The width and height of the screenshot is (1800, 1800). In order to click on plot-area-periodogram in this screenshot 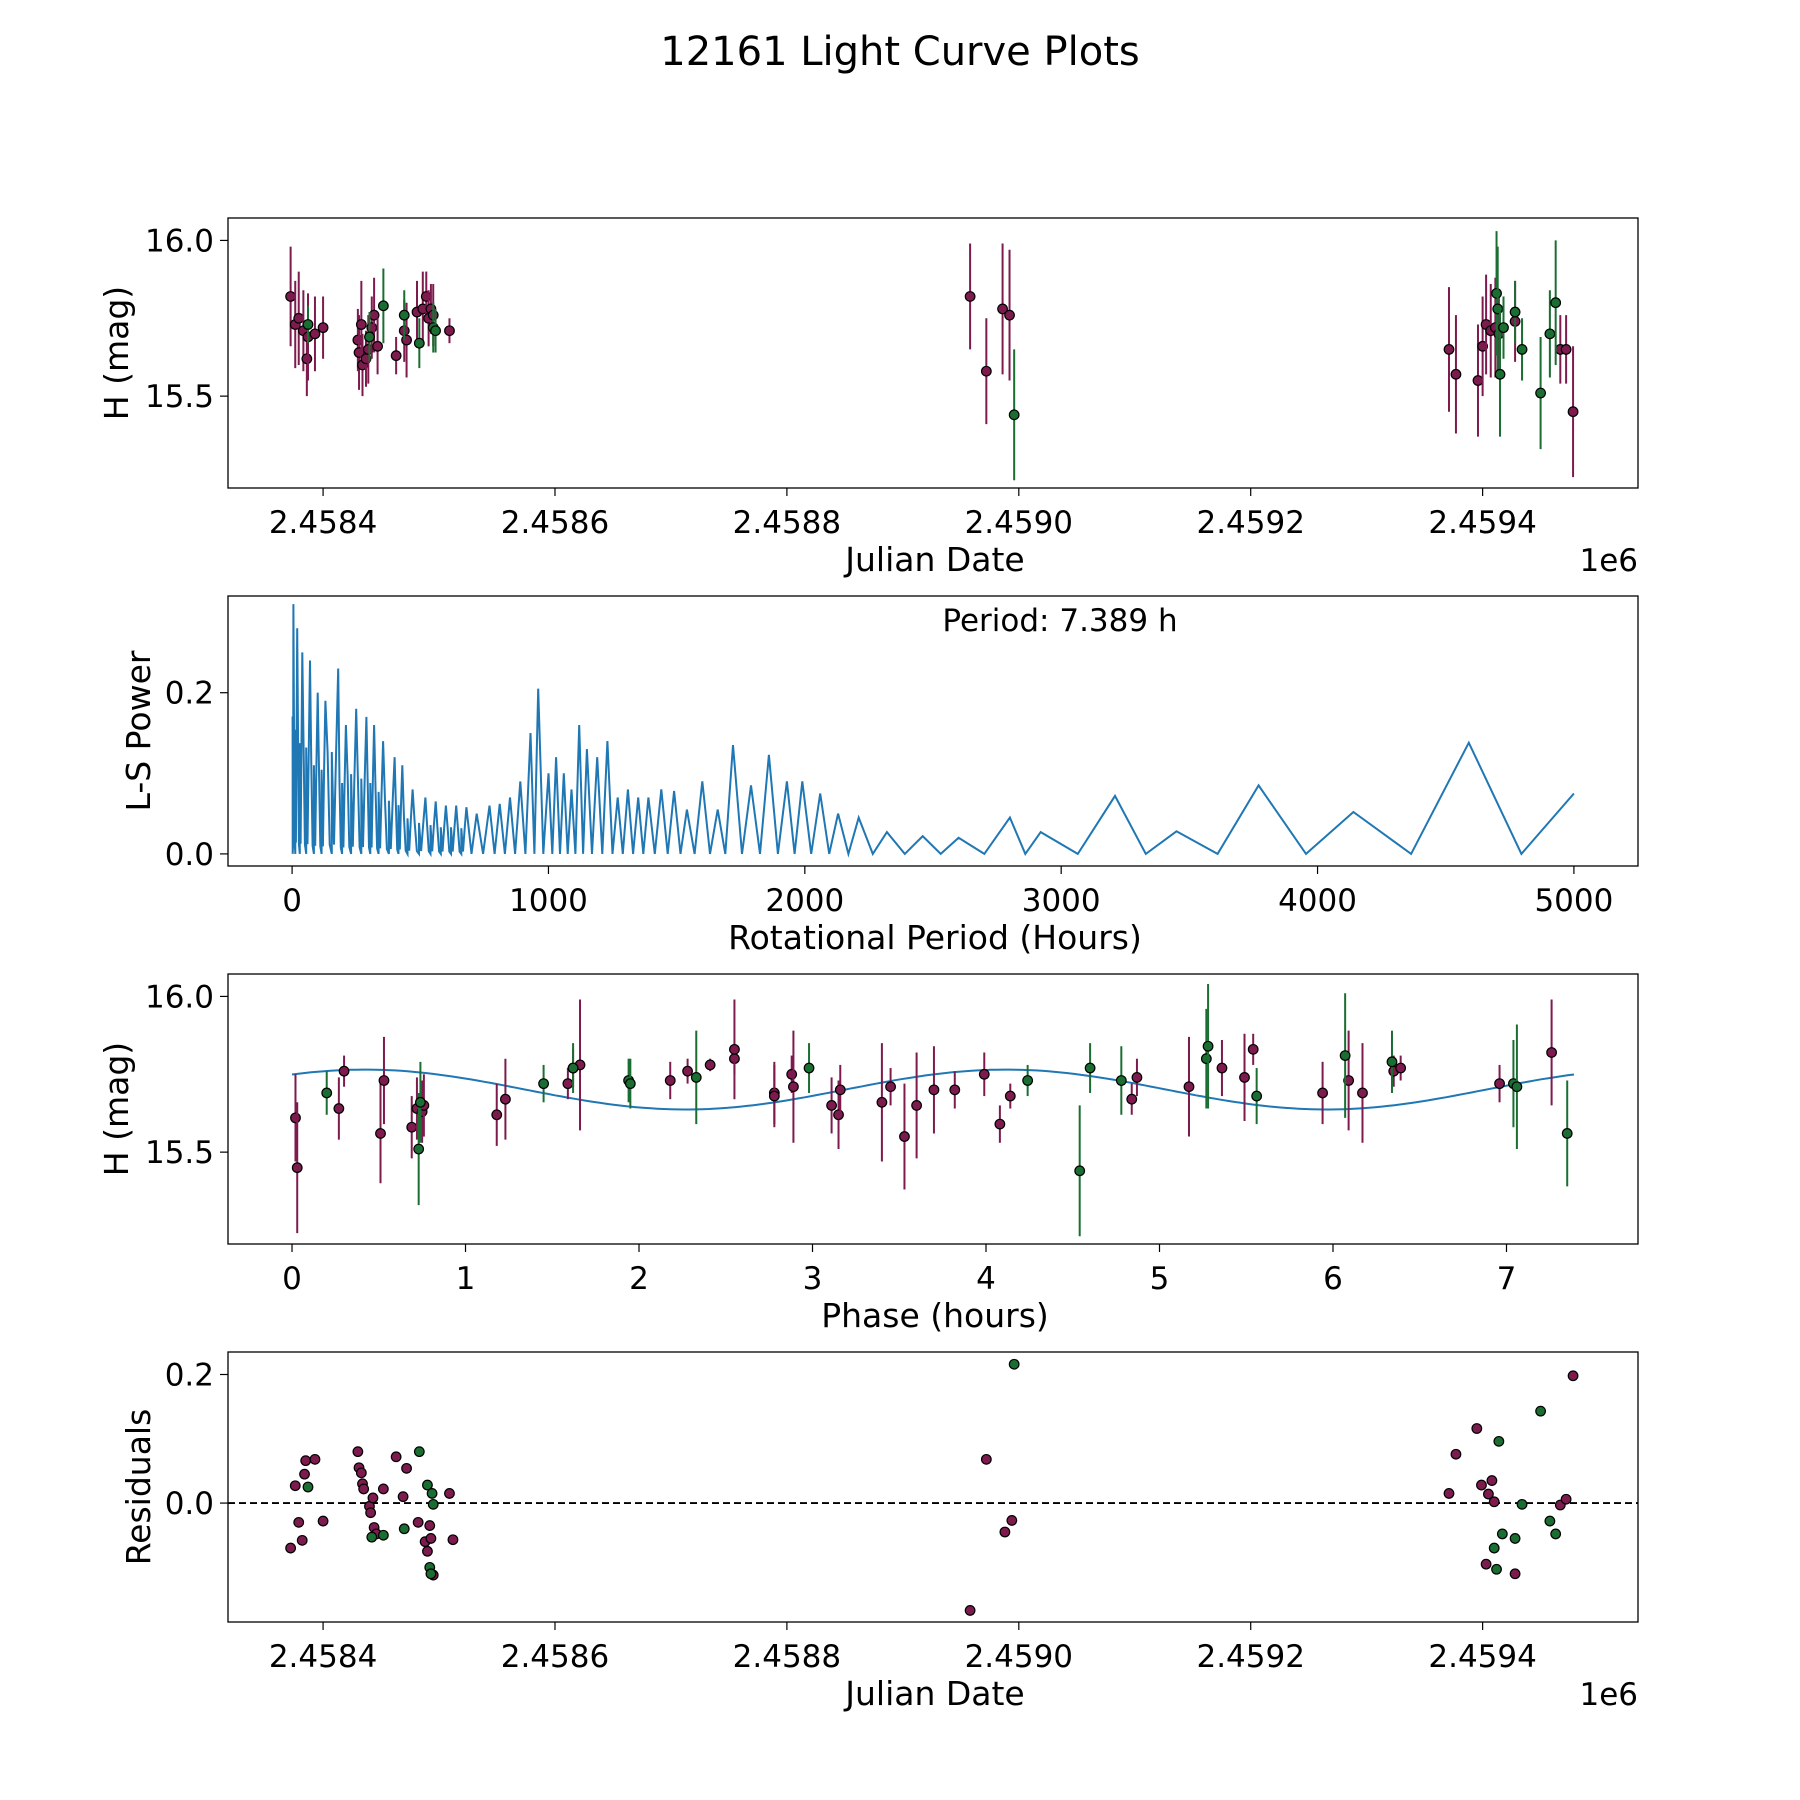, I will do `click(933, 731)`.